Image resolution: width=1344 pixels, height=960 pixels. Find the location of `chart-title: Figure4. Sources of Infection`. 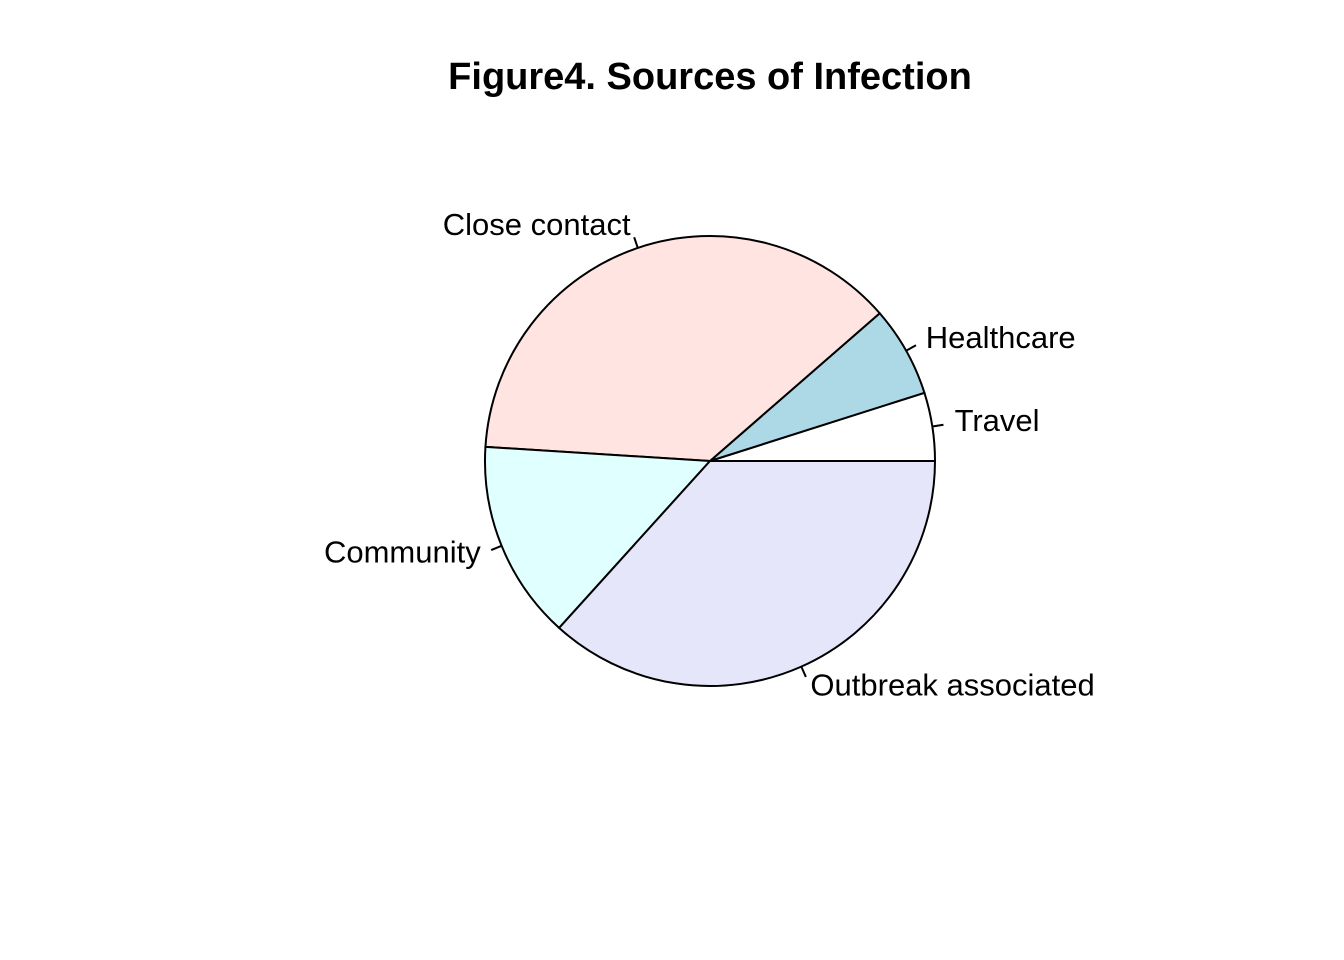

chart-title: Figure4. Sources of Infection is located at coordinates (710, 77).